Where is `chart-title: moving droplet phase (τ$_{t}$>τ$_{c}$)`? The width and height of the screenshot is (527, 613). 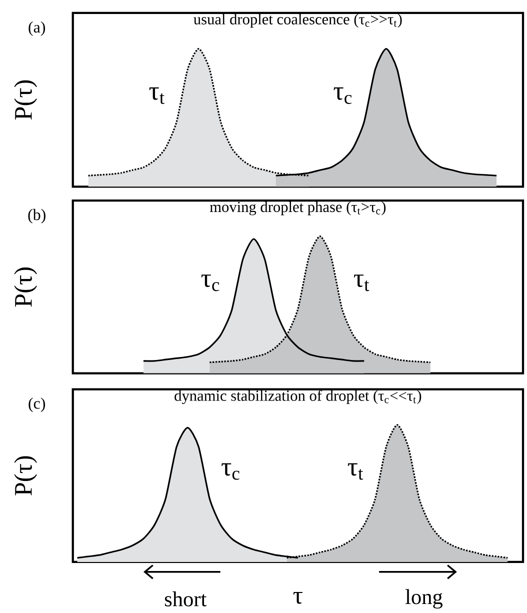 chart-title: moving droplet phase (τ$_{t}$>τ$_{c}$) is located at coordinates (298, 208).